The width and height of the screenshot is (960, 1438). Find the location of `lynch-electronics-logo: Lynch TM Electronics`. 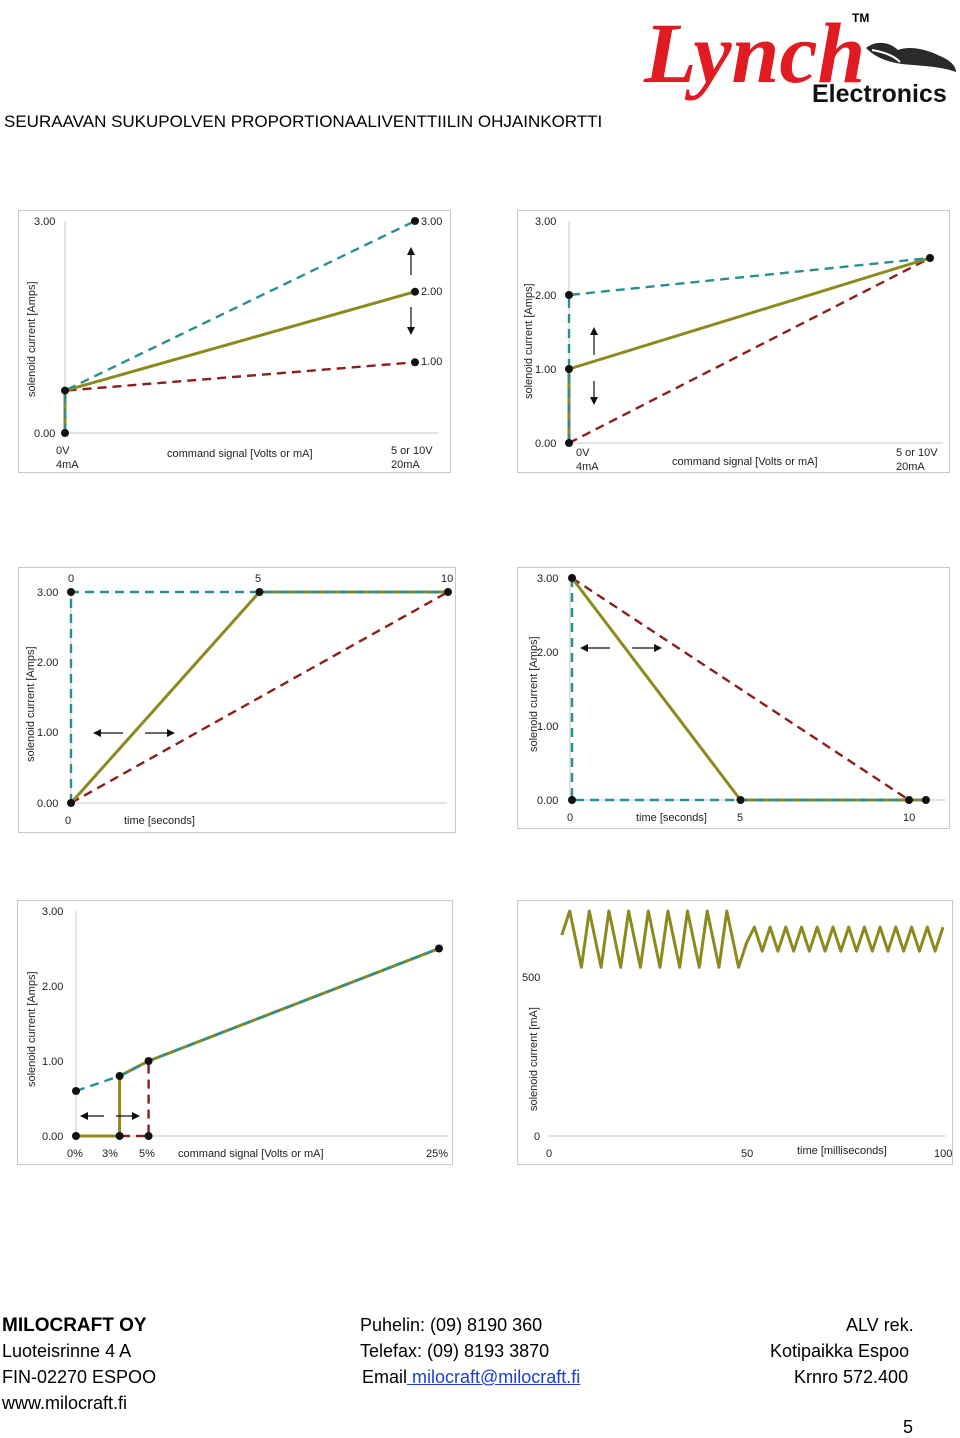

lynch-electronics-logo: Lynch TM Electronics is located at coordinates (799, 56).